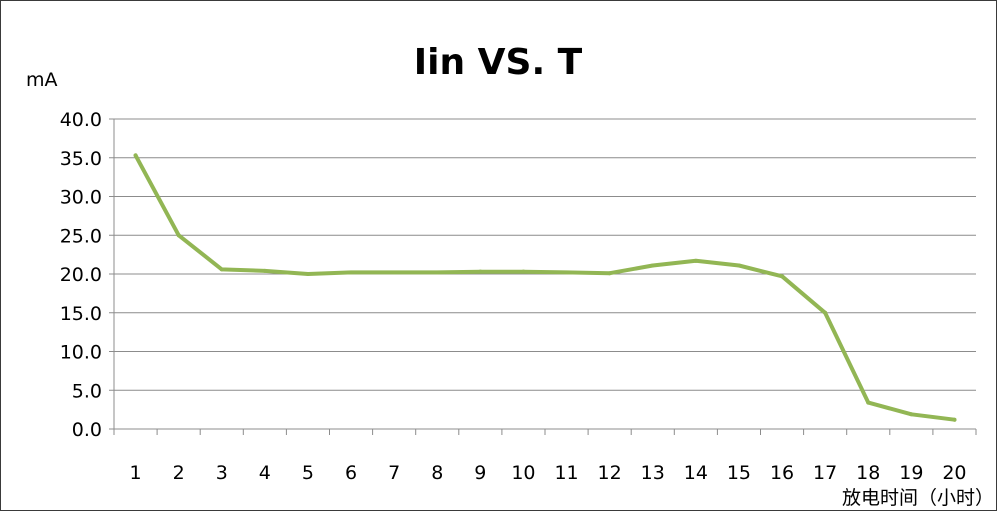 The image size is (997, 511). I want to click on x-tick-label: 14, so click(696, 473).